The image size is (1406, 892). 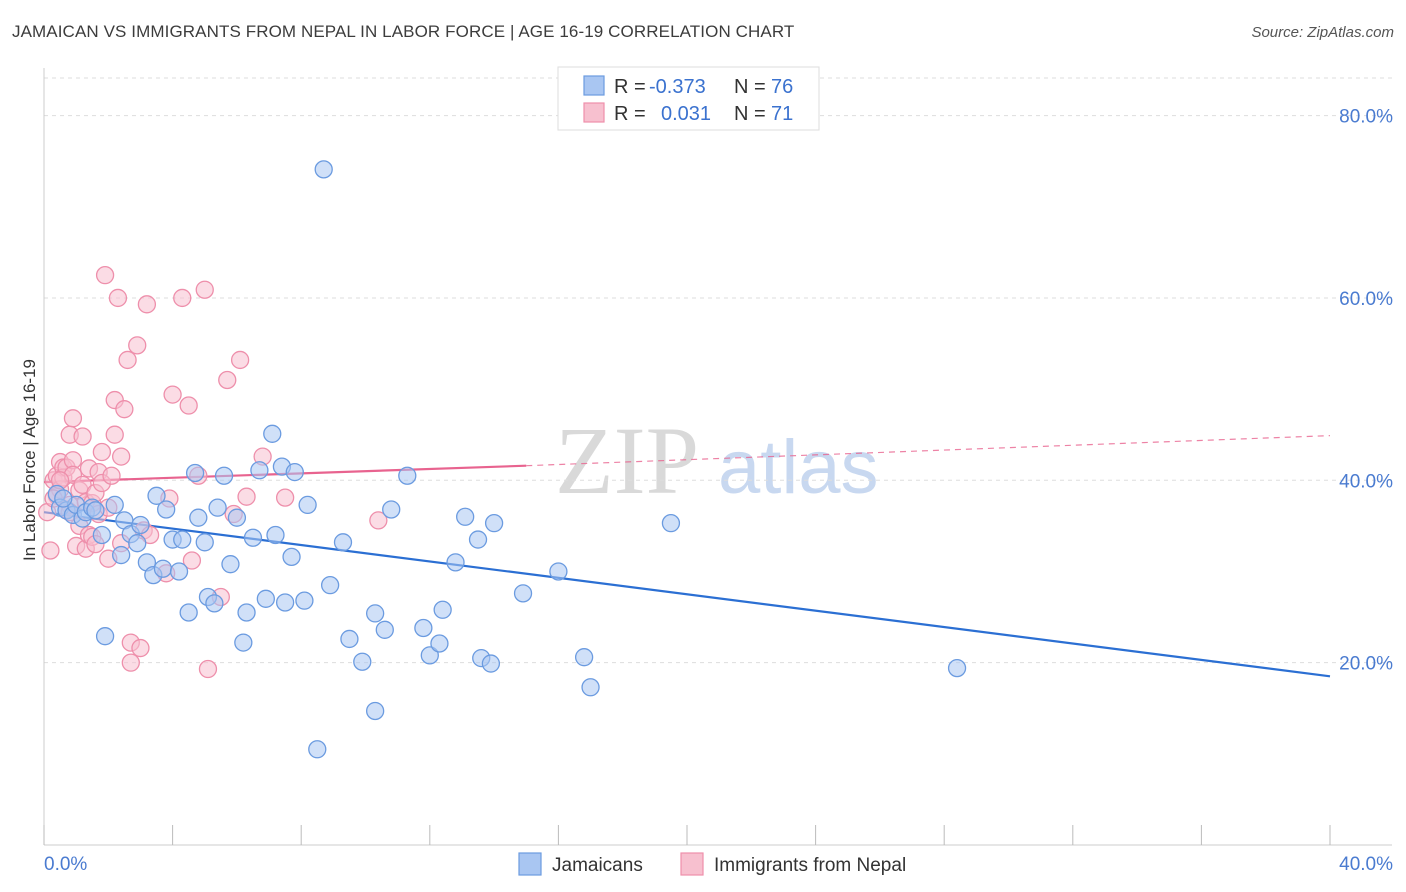 I want to click on x-tick-label: 0.0%, so click(x=65, y=864).